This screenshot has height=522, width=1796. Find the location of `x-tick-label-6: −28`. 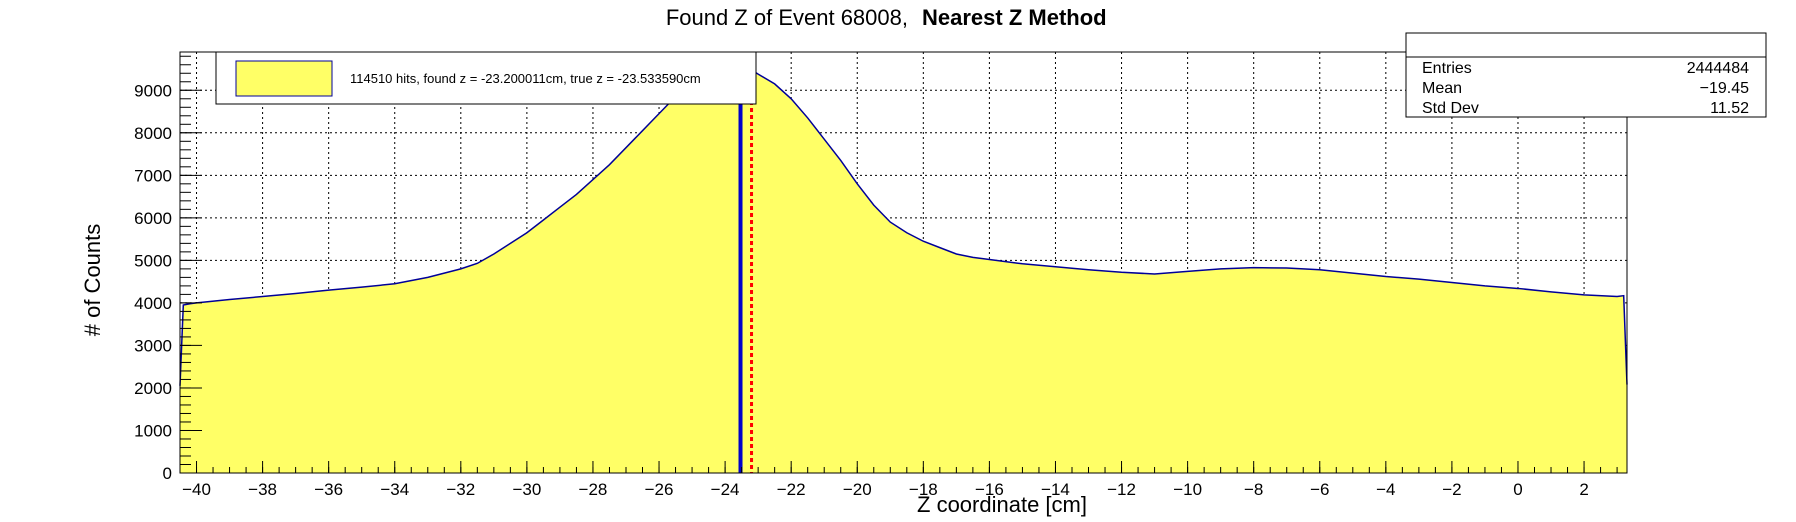

x-tick-label-6: −28 is located at coordinates (593, 489).